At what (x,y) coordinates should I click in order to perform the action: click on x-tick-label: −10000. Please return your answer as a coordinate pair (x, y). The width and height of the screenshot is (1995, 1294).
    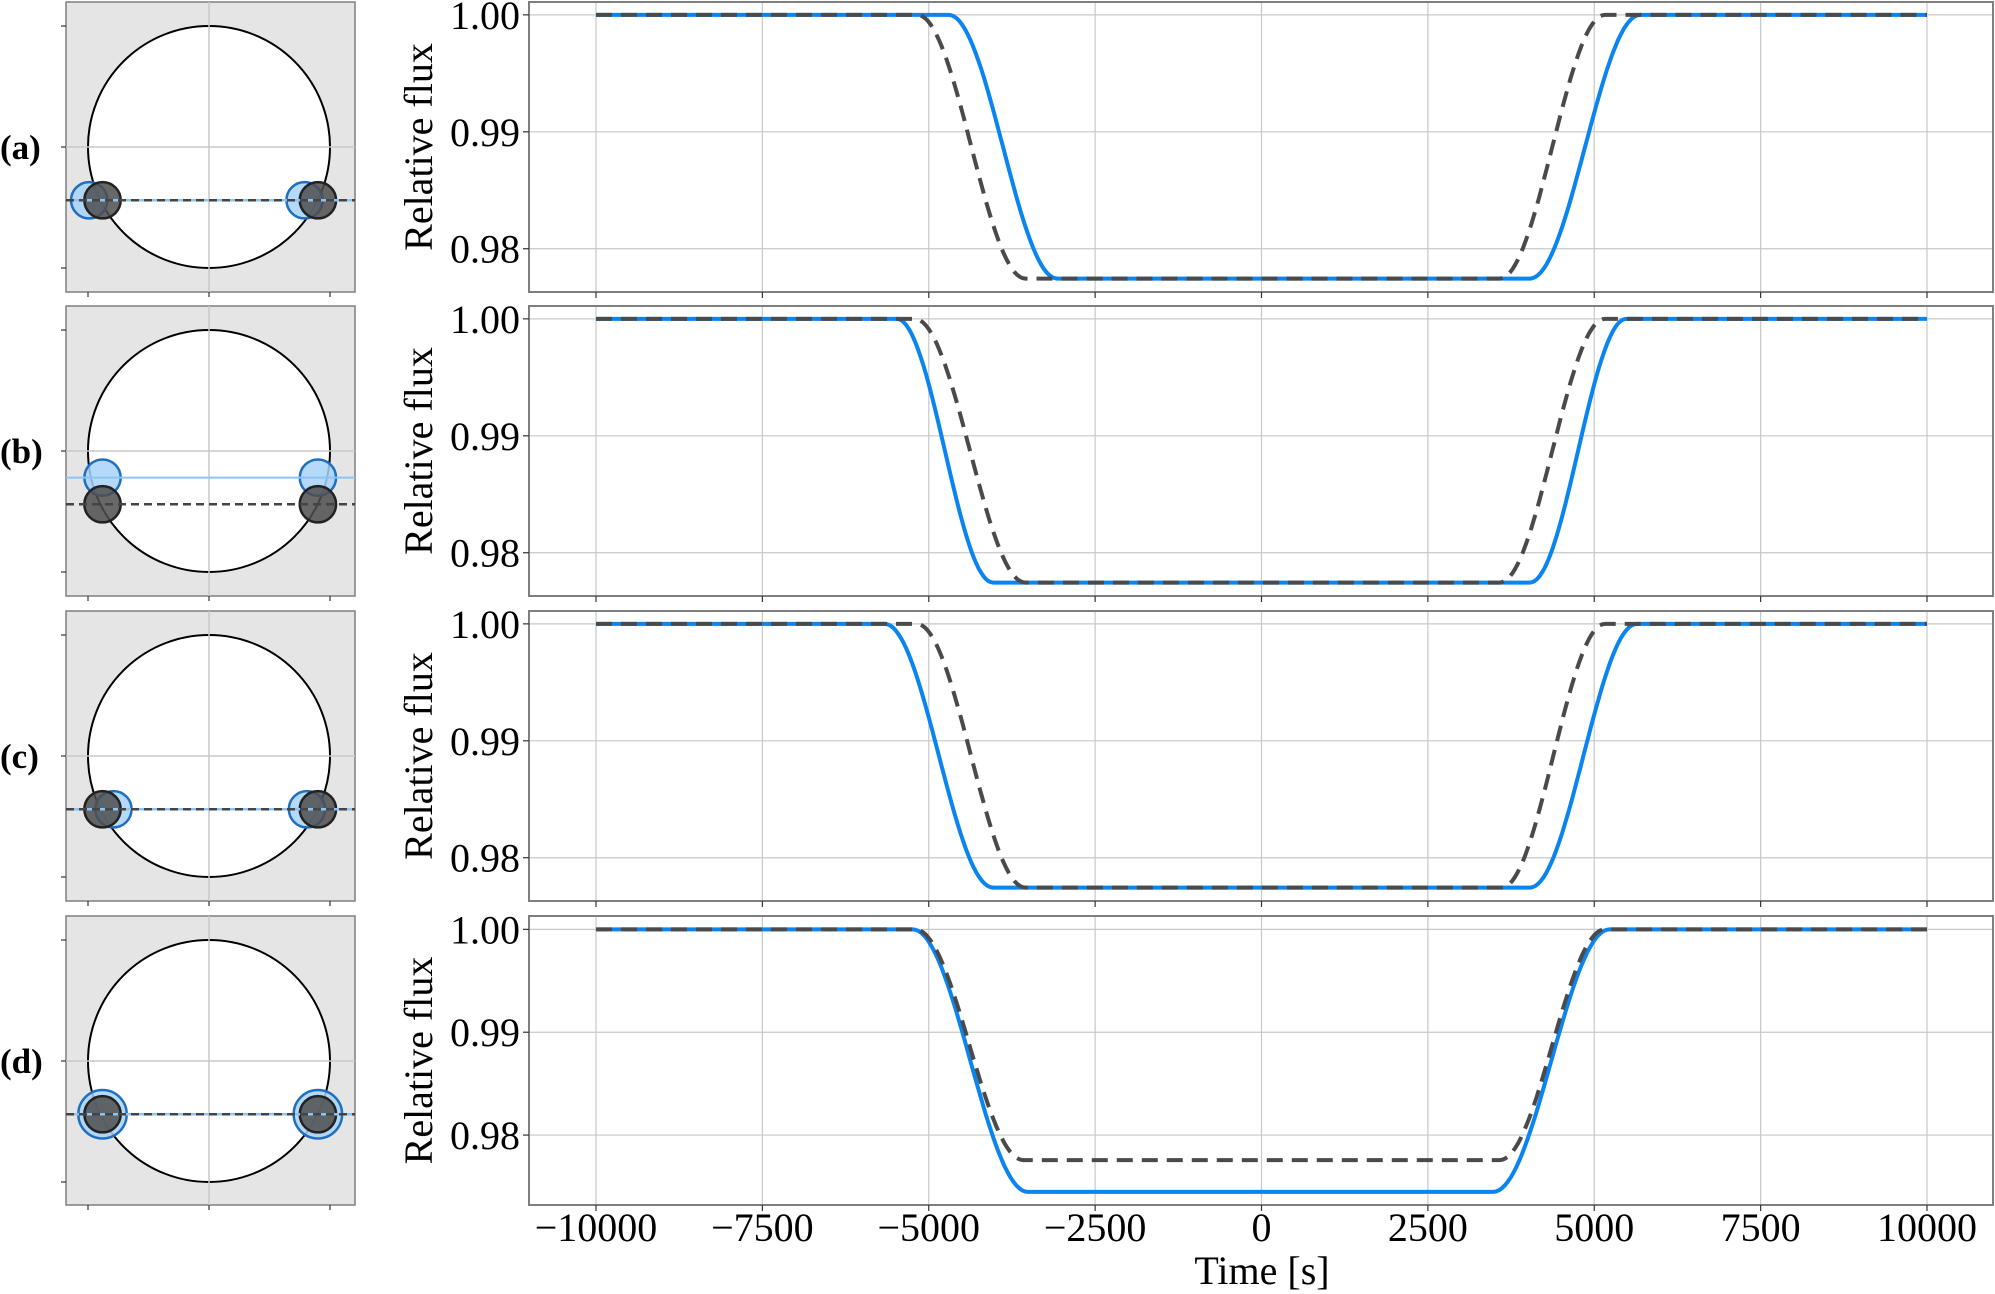
    Looking at the image, I should click on (596, 1227).